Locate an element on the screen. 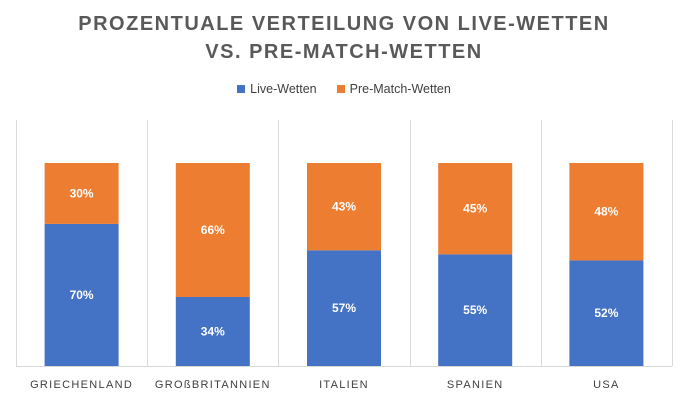 Image resolution: width=688 pixels, height=400 pixels. data-label: 43% is located at coordinates (344, 207).